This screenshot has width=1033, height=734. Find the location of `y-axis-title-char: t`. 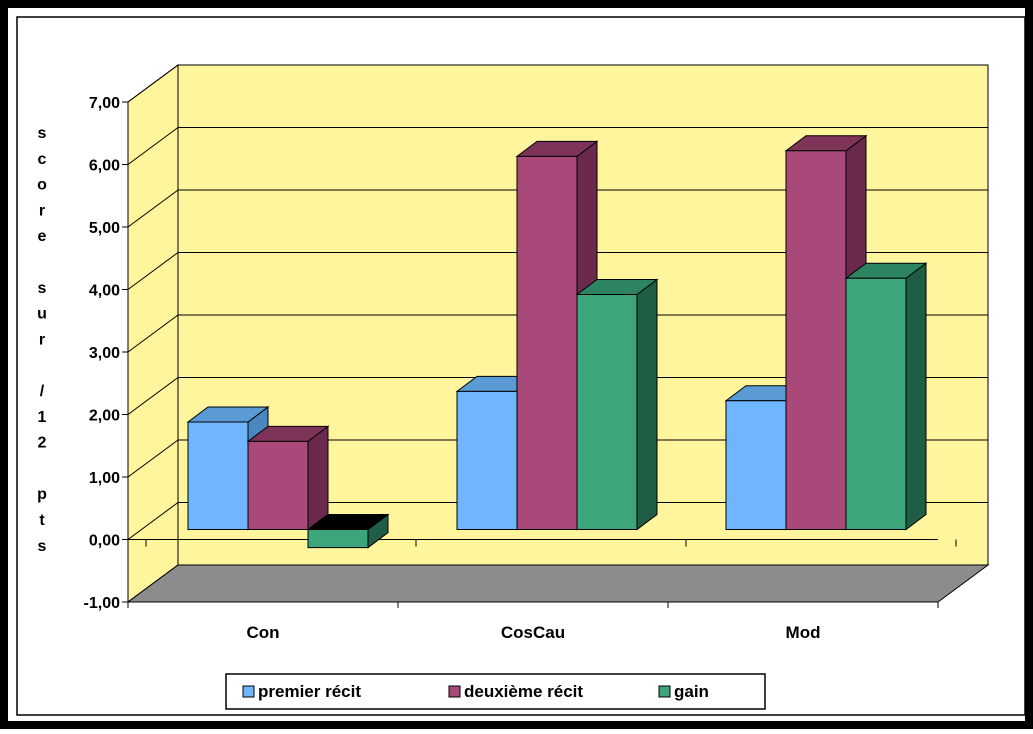

y-axis-title-char: t is located at coordinates (42, 520).